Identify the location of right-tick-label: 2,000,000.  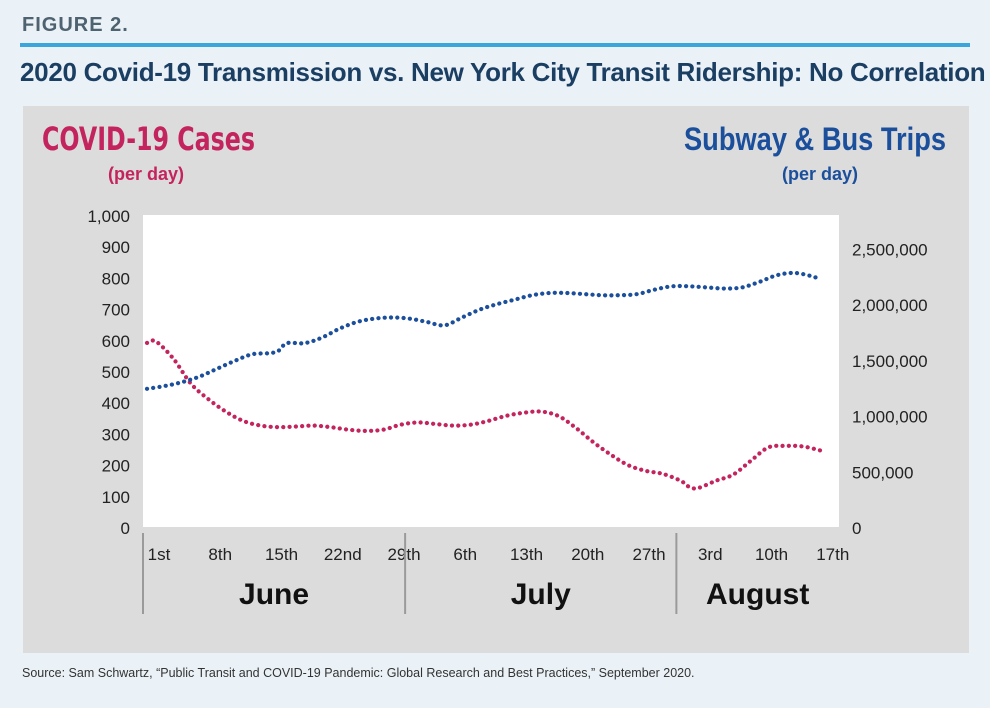
(890, 305).